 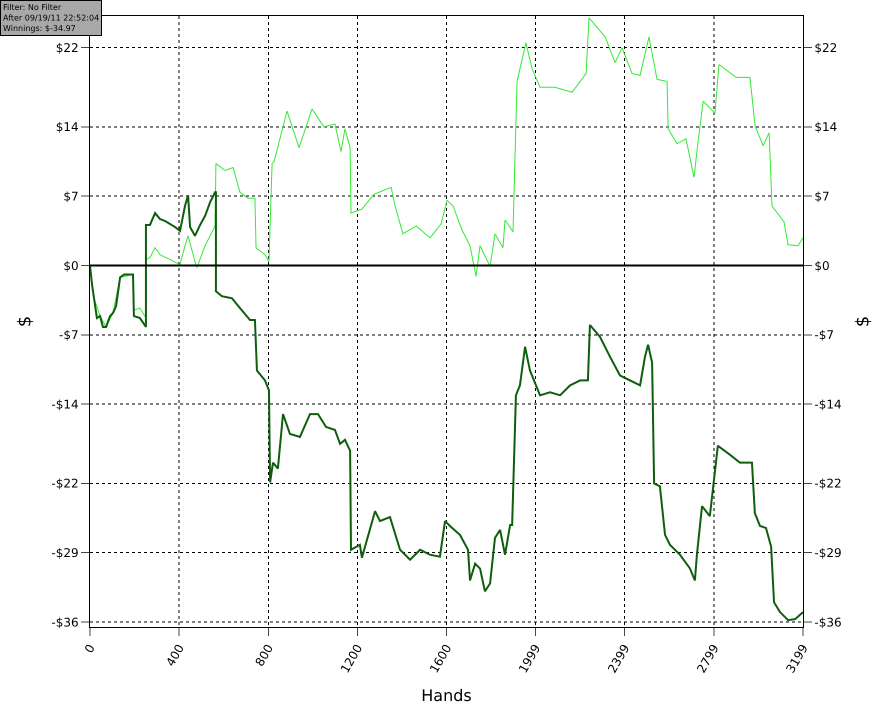 What do you see at coordinates (71, 196) in the screenshot?
I see `y-tick-label: $7` at bounding box center [71, 196].